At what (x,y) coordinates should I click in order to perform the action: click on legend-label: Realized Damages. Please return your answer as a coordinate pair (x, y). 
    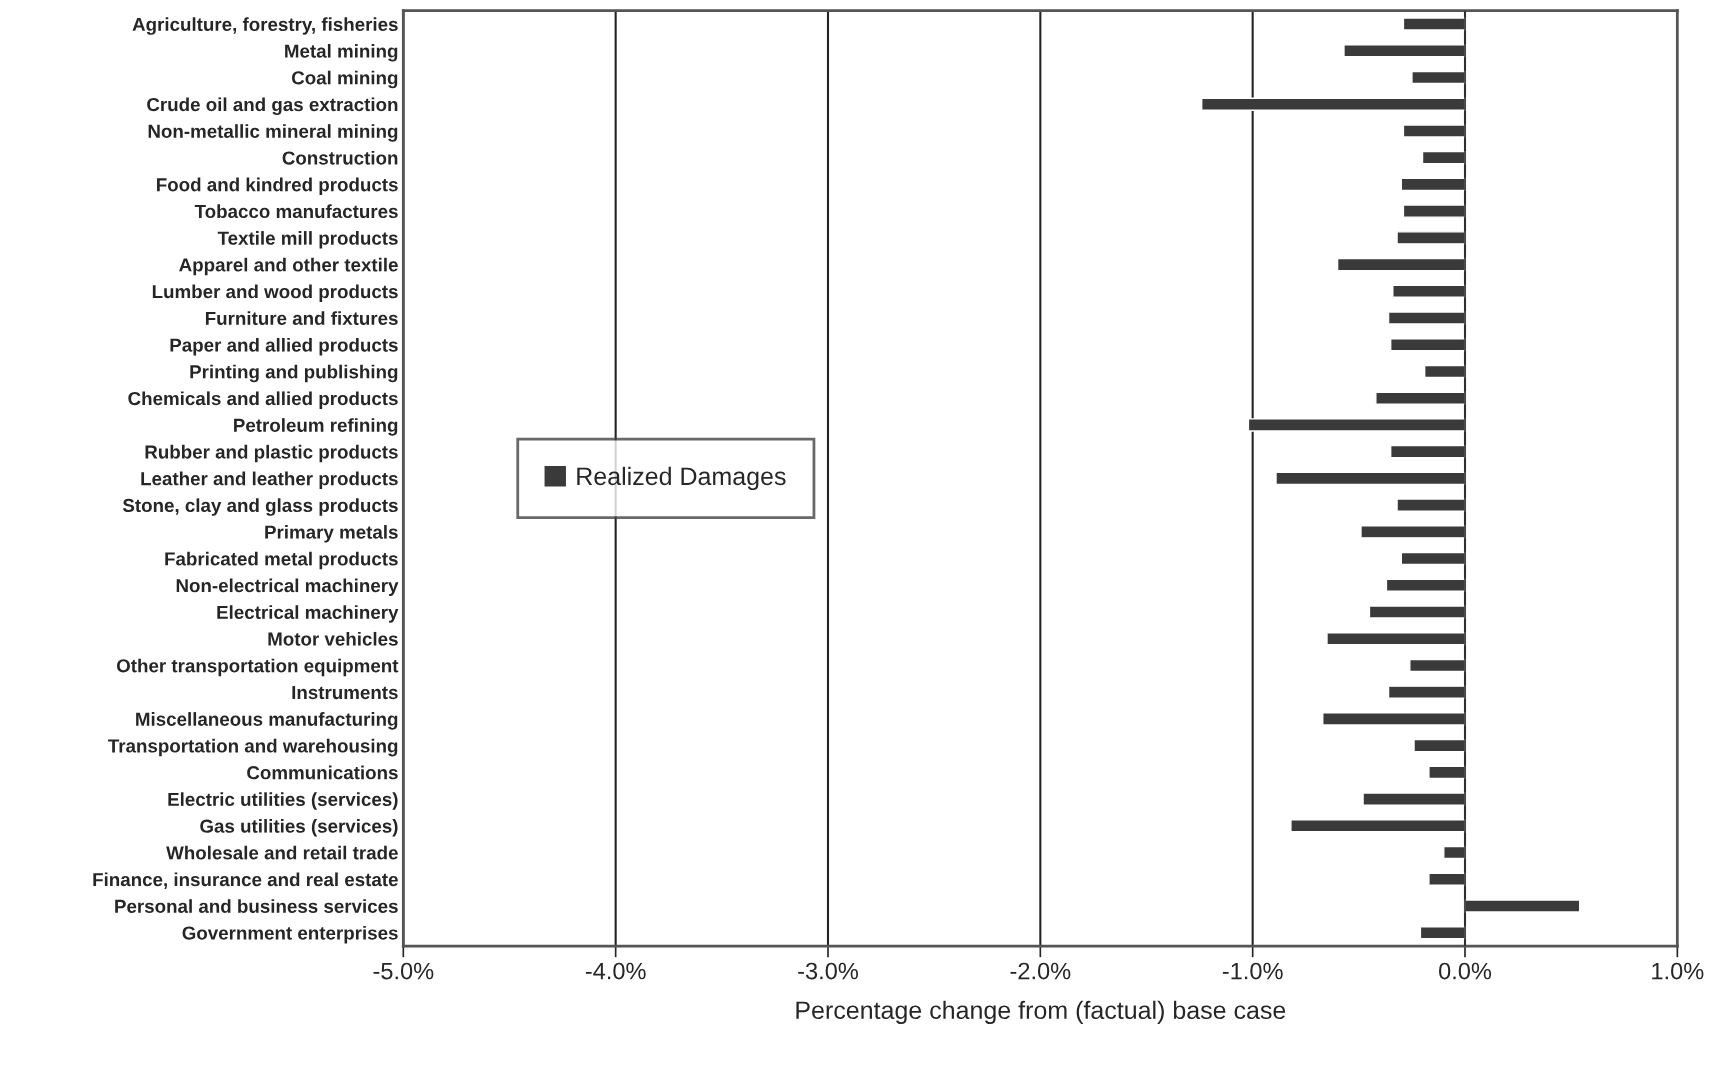
    Looking at the image, I should click on (681, 478).